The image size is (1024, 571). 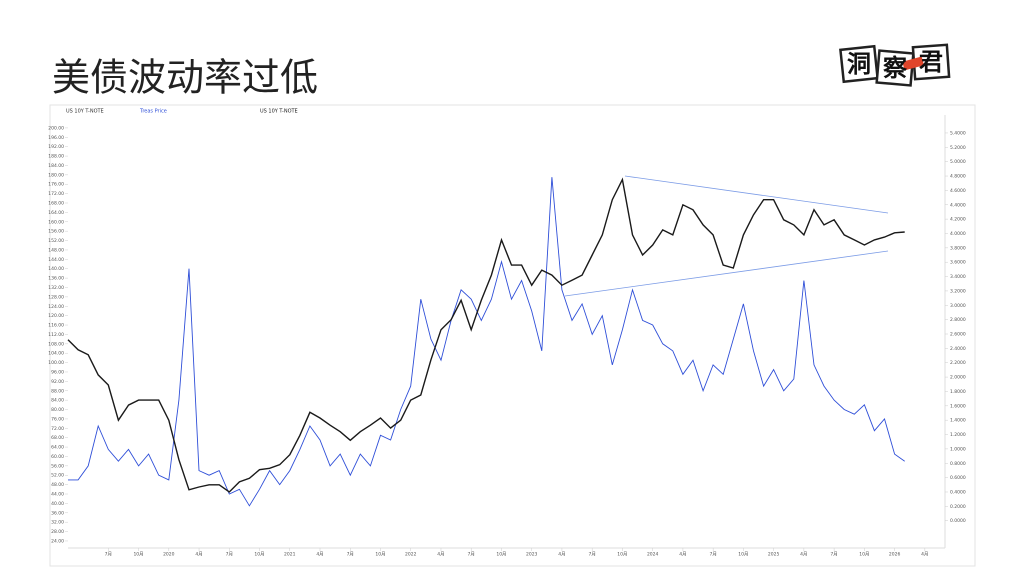 What do you see at coordinates (56, 307) in the screenshot?
I see `y-tick-label: 124.00` at bounding box center [56, 307].